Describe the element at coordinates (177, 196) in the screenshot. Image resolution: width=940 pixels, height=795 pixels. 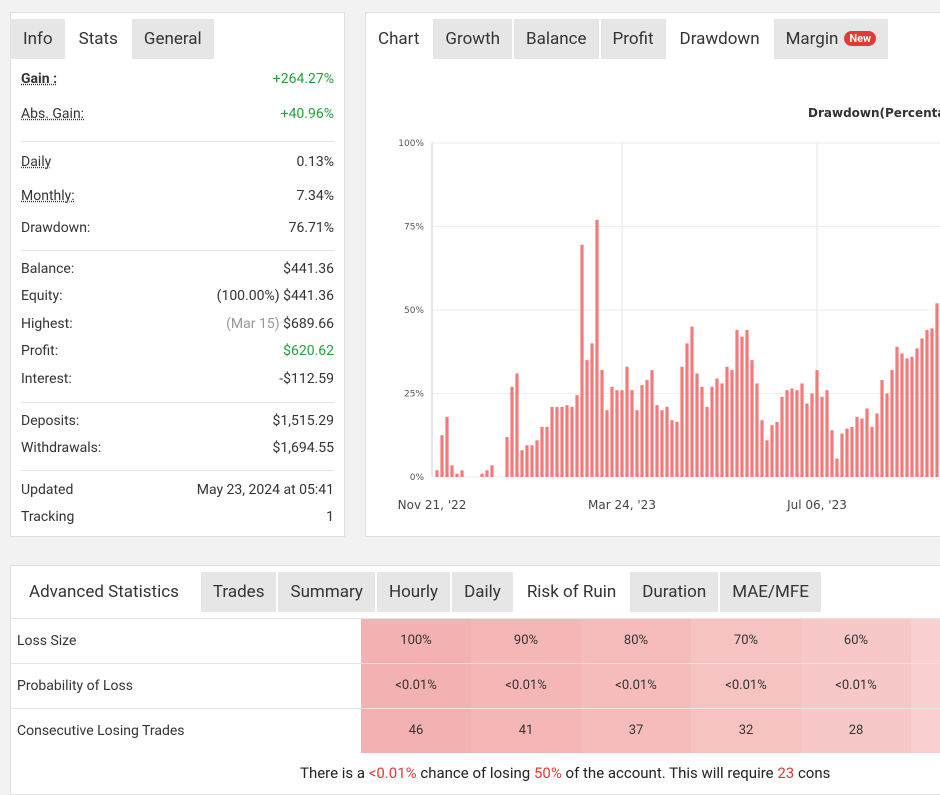
I see `stat-row: Monthly: 7.34%` at that location.